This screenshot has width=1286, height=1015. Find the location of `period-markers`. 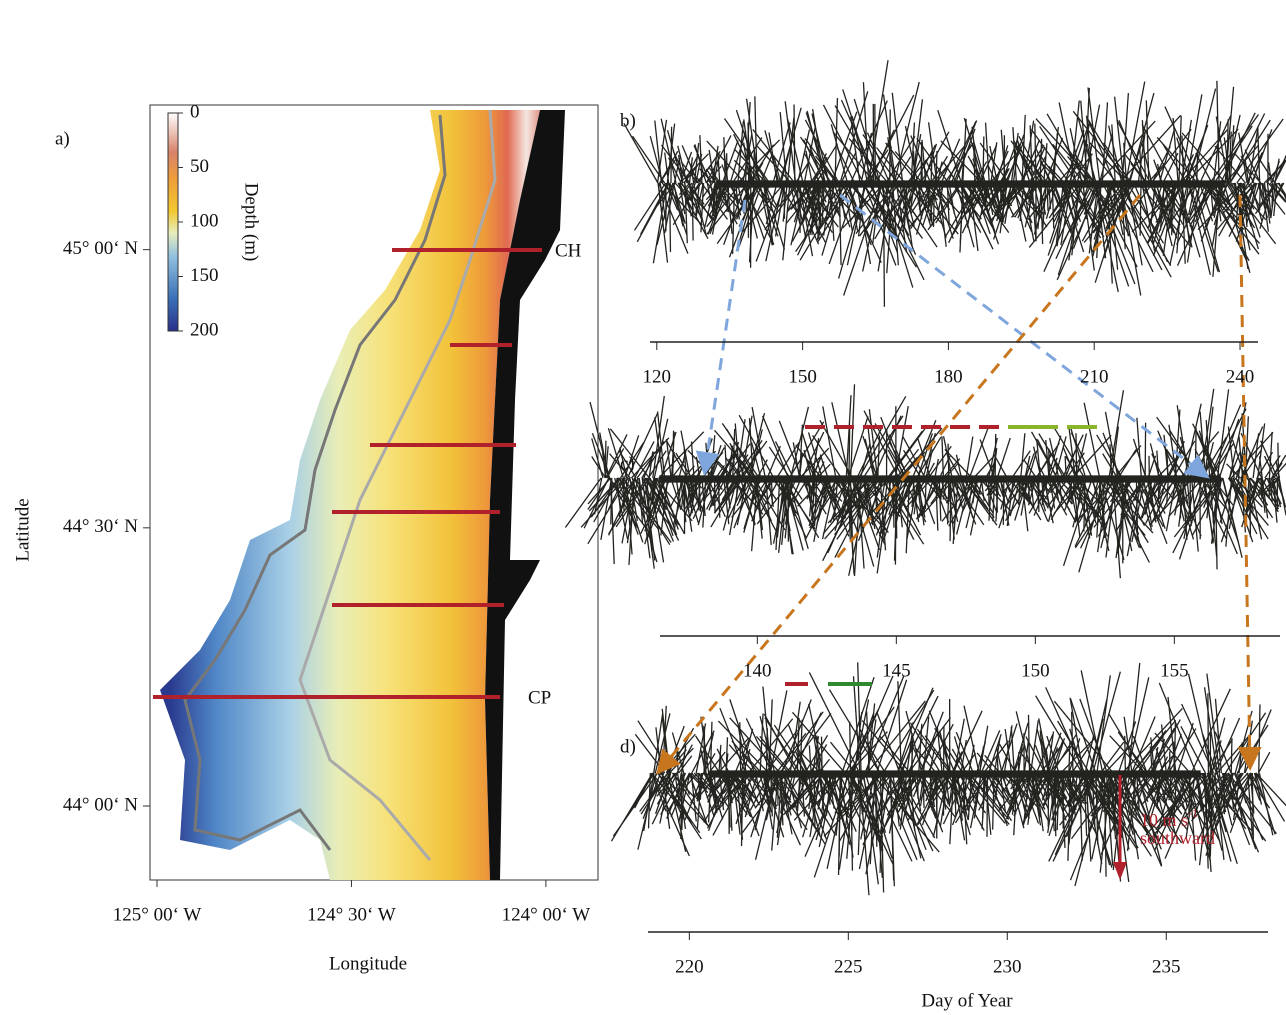

period-markers is located at coordinates (941, 555).